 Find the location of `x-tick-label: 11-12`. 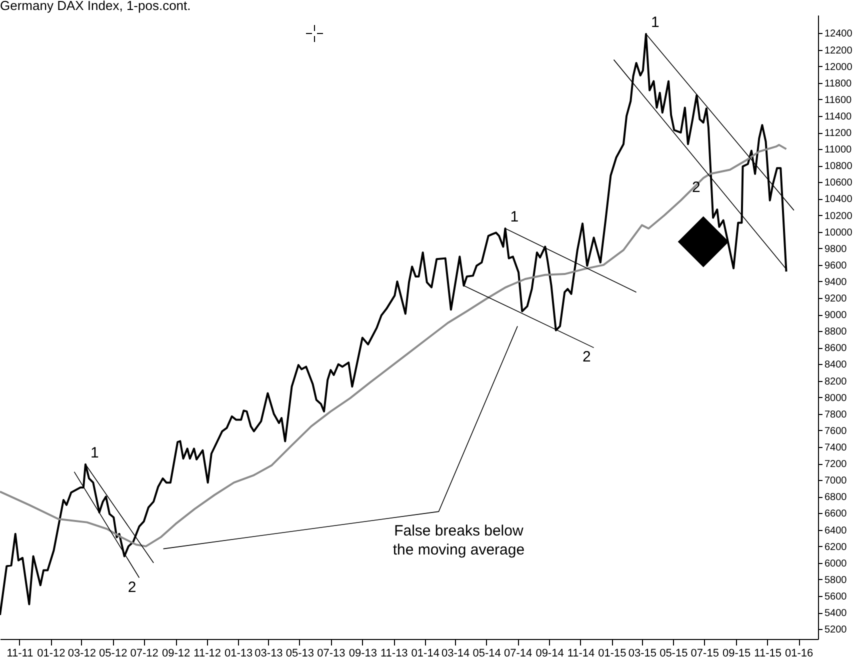

x-tick-label: 11-12 is located at coordinates (207, 654).